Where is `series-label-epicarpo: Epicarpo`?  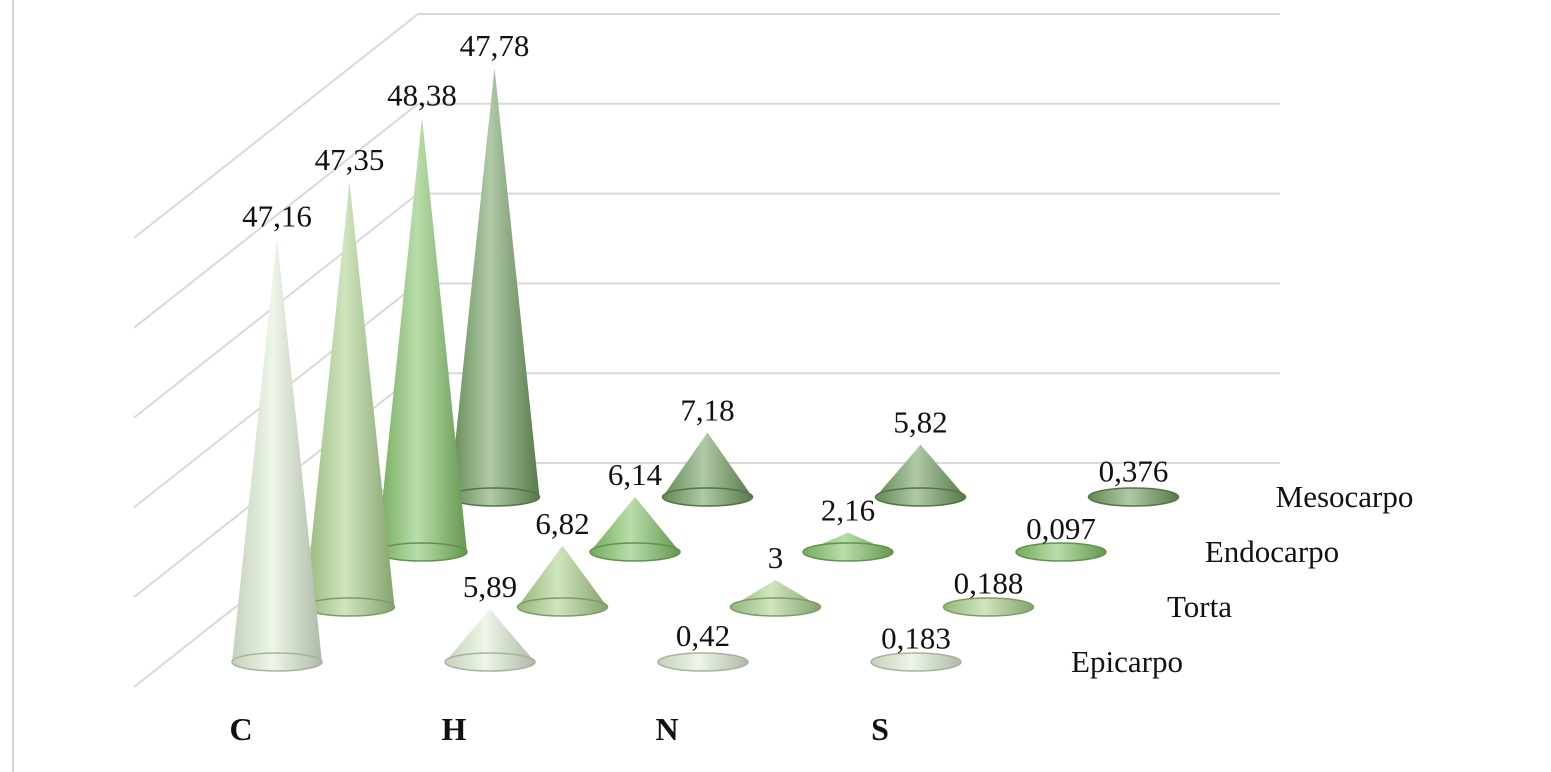
series-label-epicarpo: Epicarpo is located at coordinates (1127, 661).